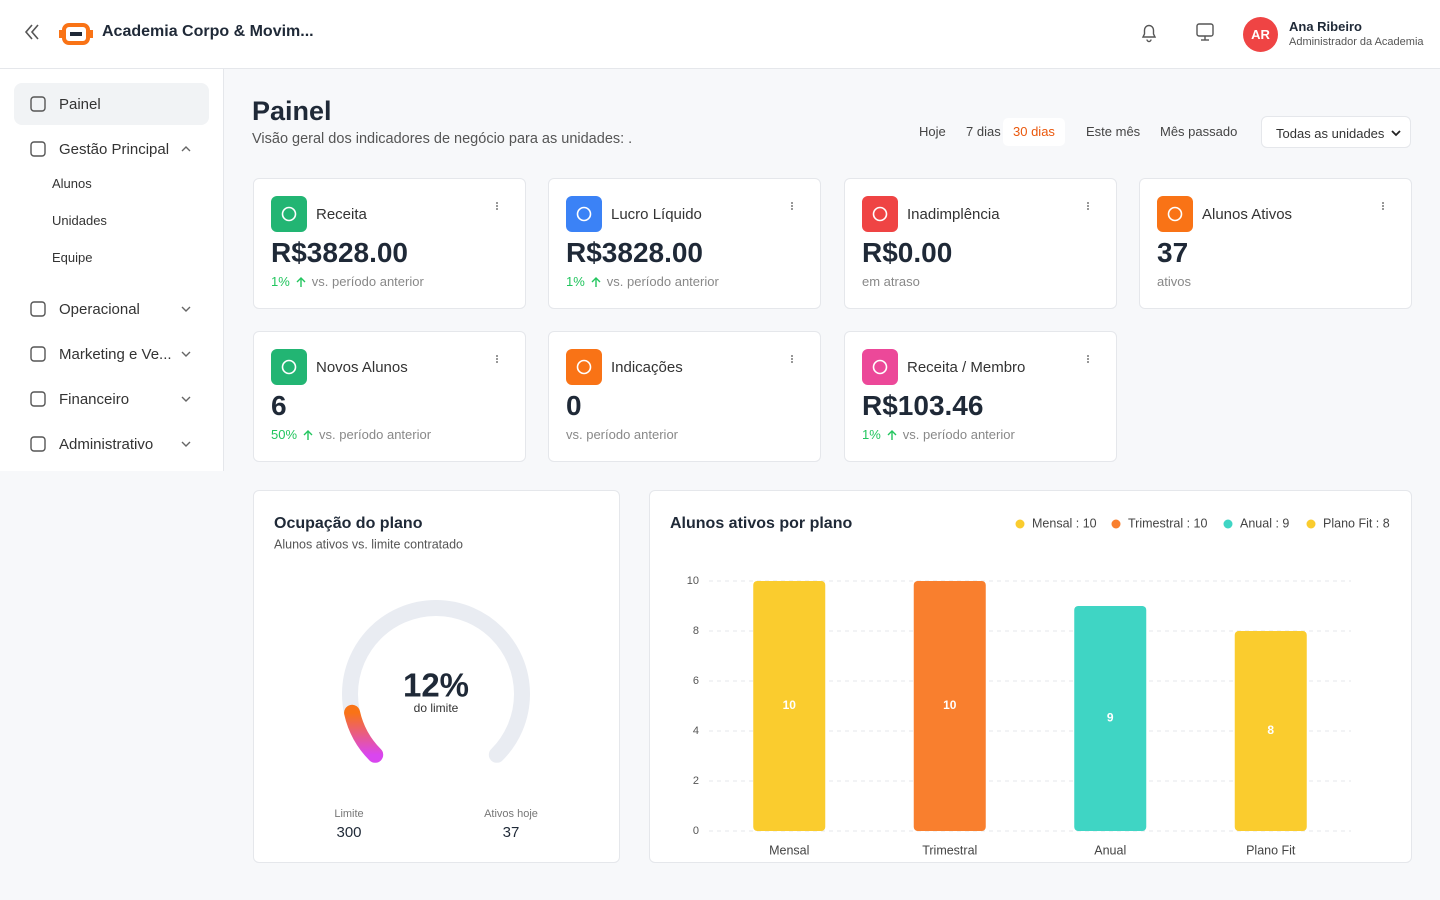 The width and height of the screenshot is (1440, 900). Describe the element at coordinates (348, 832) in the screenshot. I see `limit-value: 300` at that location.